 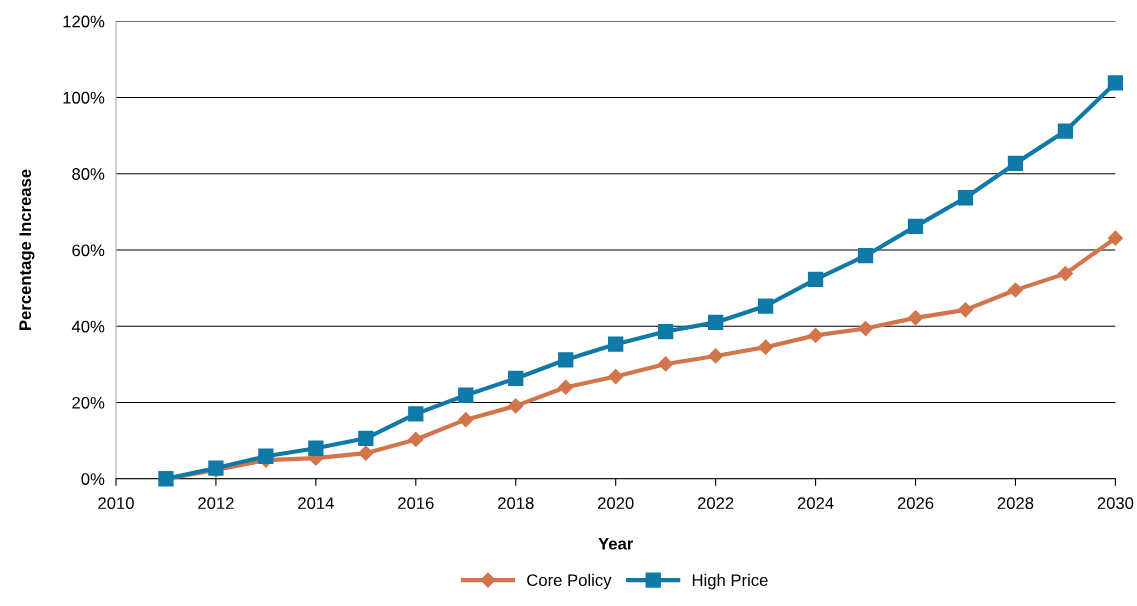 I want to click on x-tick-label: 2026, so click(x=915, y=503).